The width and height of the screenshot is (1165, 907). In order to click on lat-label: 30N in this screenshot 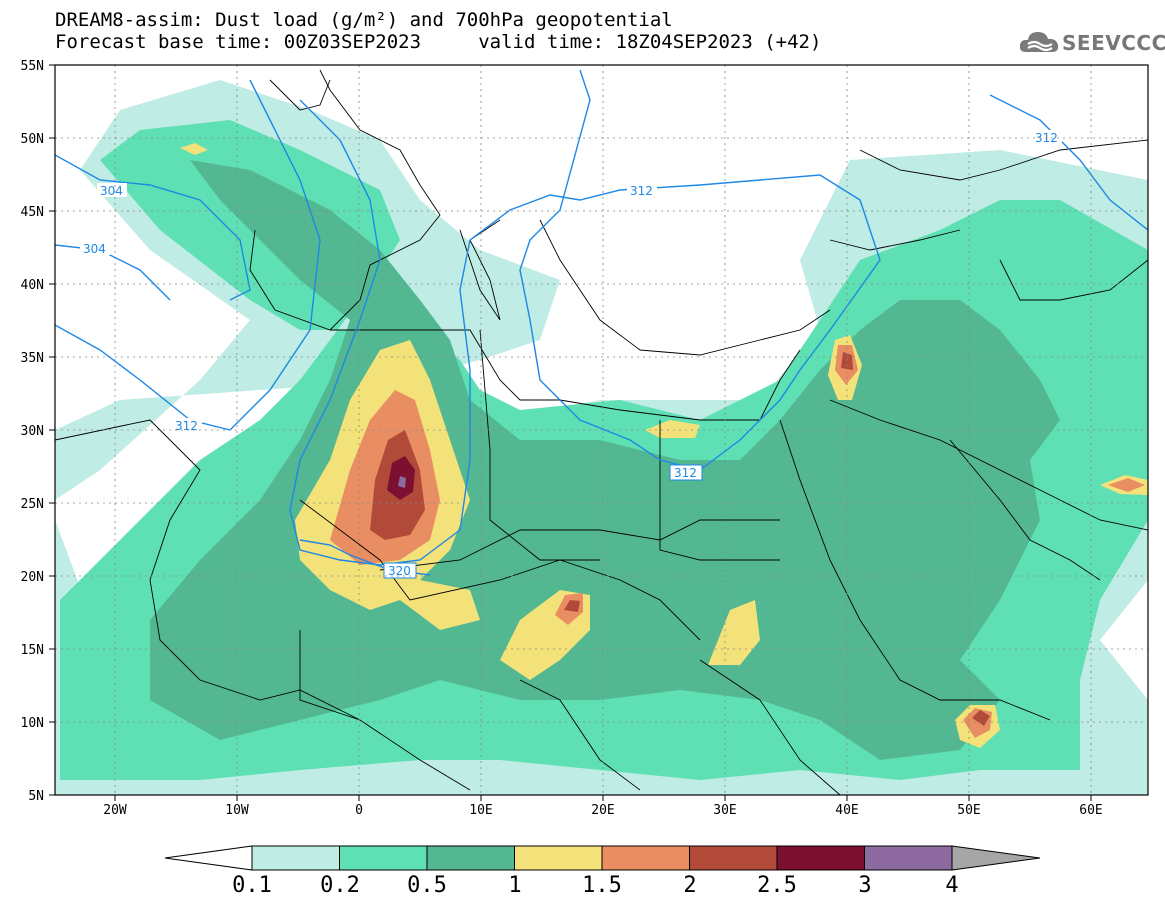, I will do `click(32, 431)`.